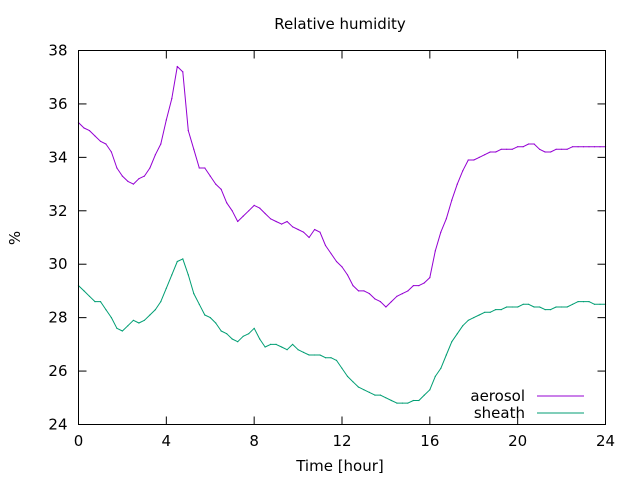 Image resolution: width=640 pixels, height=480 pixels. I want to click on y-axis-label: %, so click(15, 238).